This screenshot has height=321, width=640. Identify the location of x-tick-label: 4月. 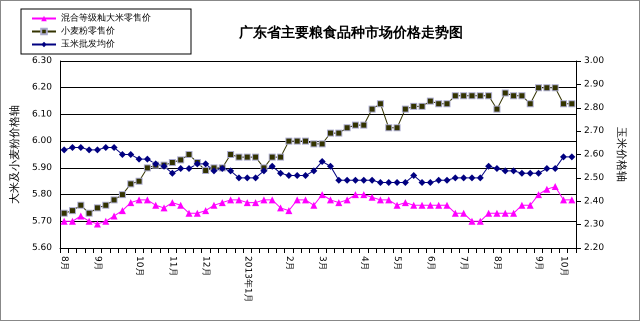
(363, 263).